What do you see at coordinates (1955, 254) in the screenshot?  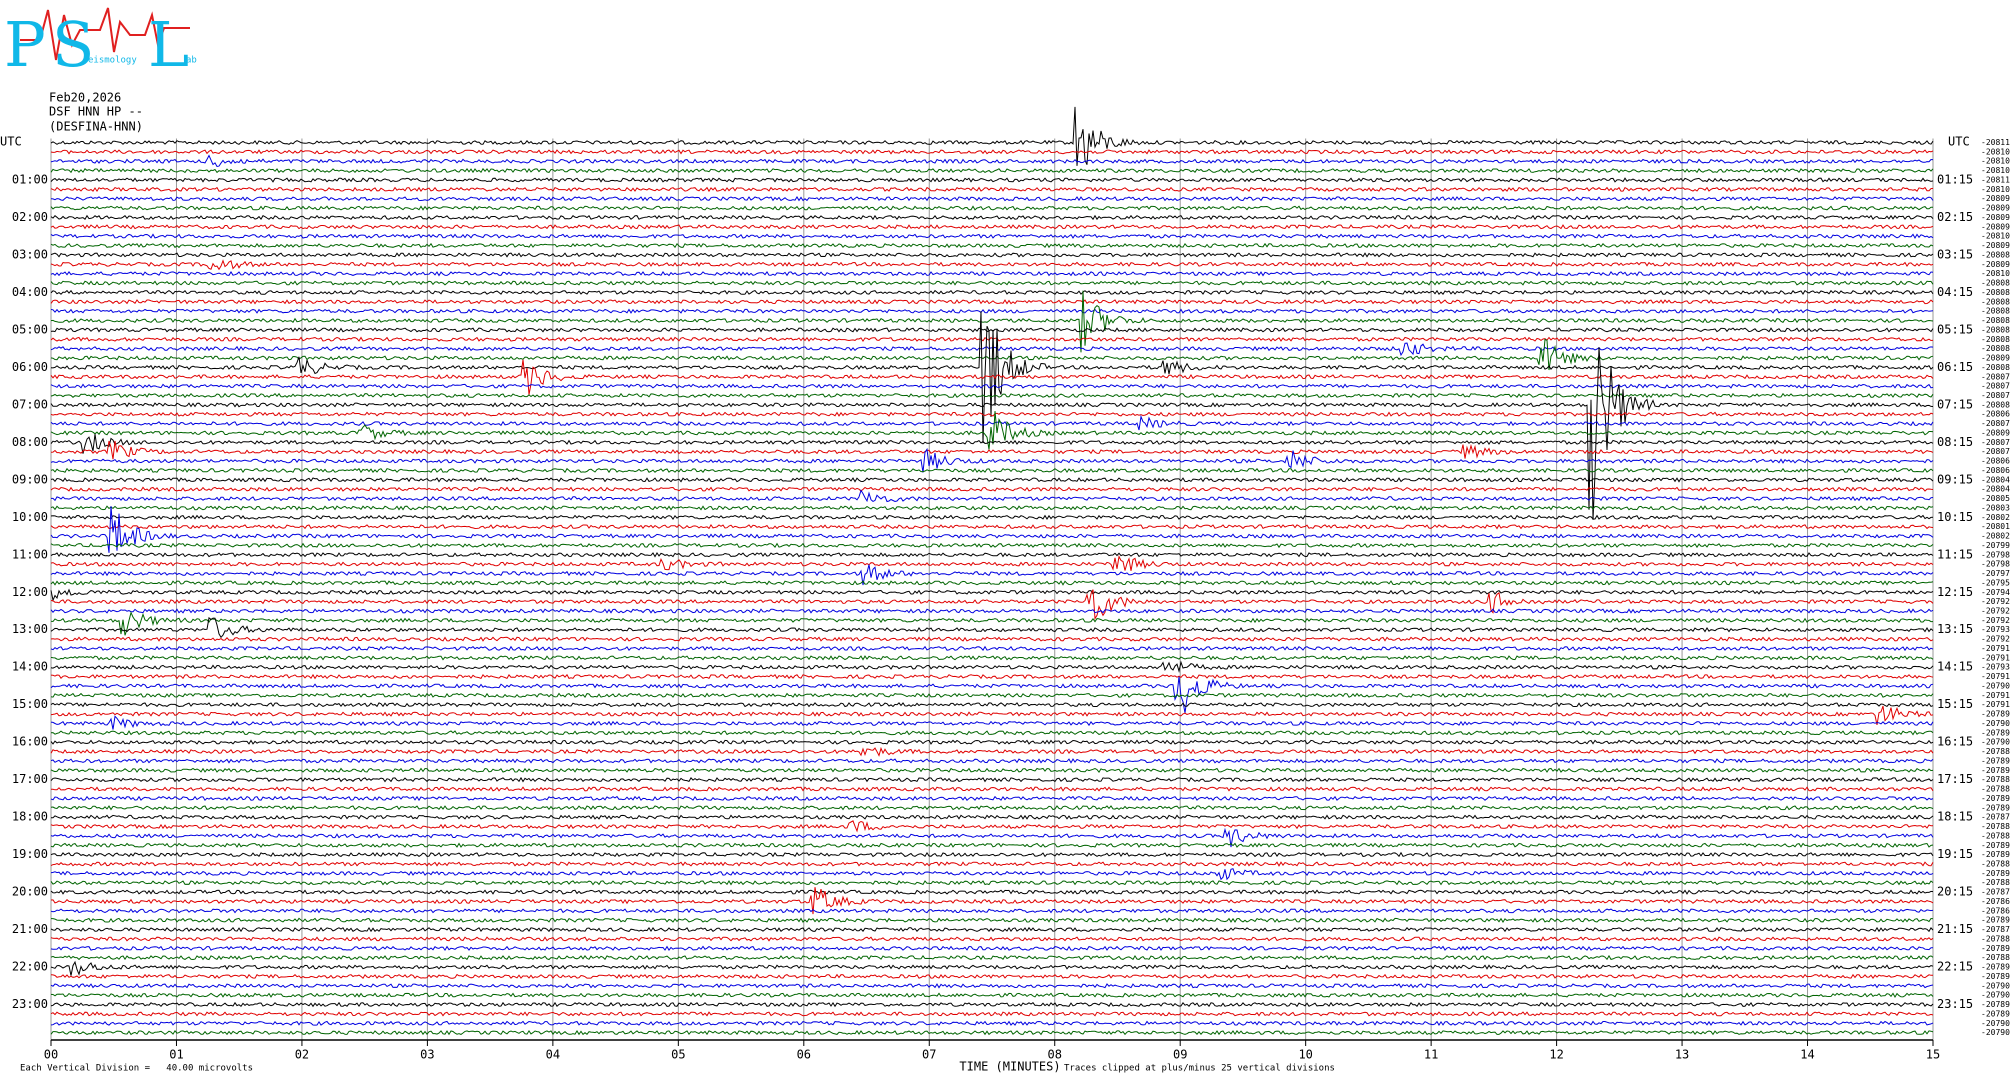 I see `right-time: 03:15` at bounding box center [1955, 254].